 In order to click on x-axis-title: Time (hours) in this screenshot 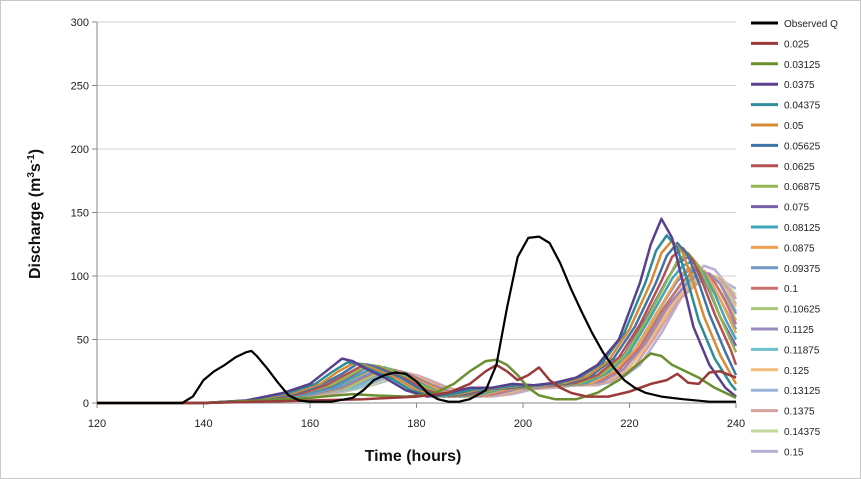, I will do `click(413, 456)`.